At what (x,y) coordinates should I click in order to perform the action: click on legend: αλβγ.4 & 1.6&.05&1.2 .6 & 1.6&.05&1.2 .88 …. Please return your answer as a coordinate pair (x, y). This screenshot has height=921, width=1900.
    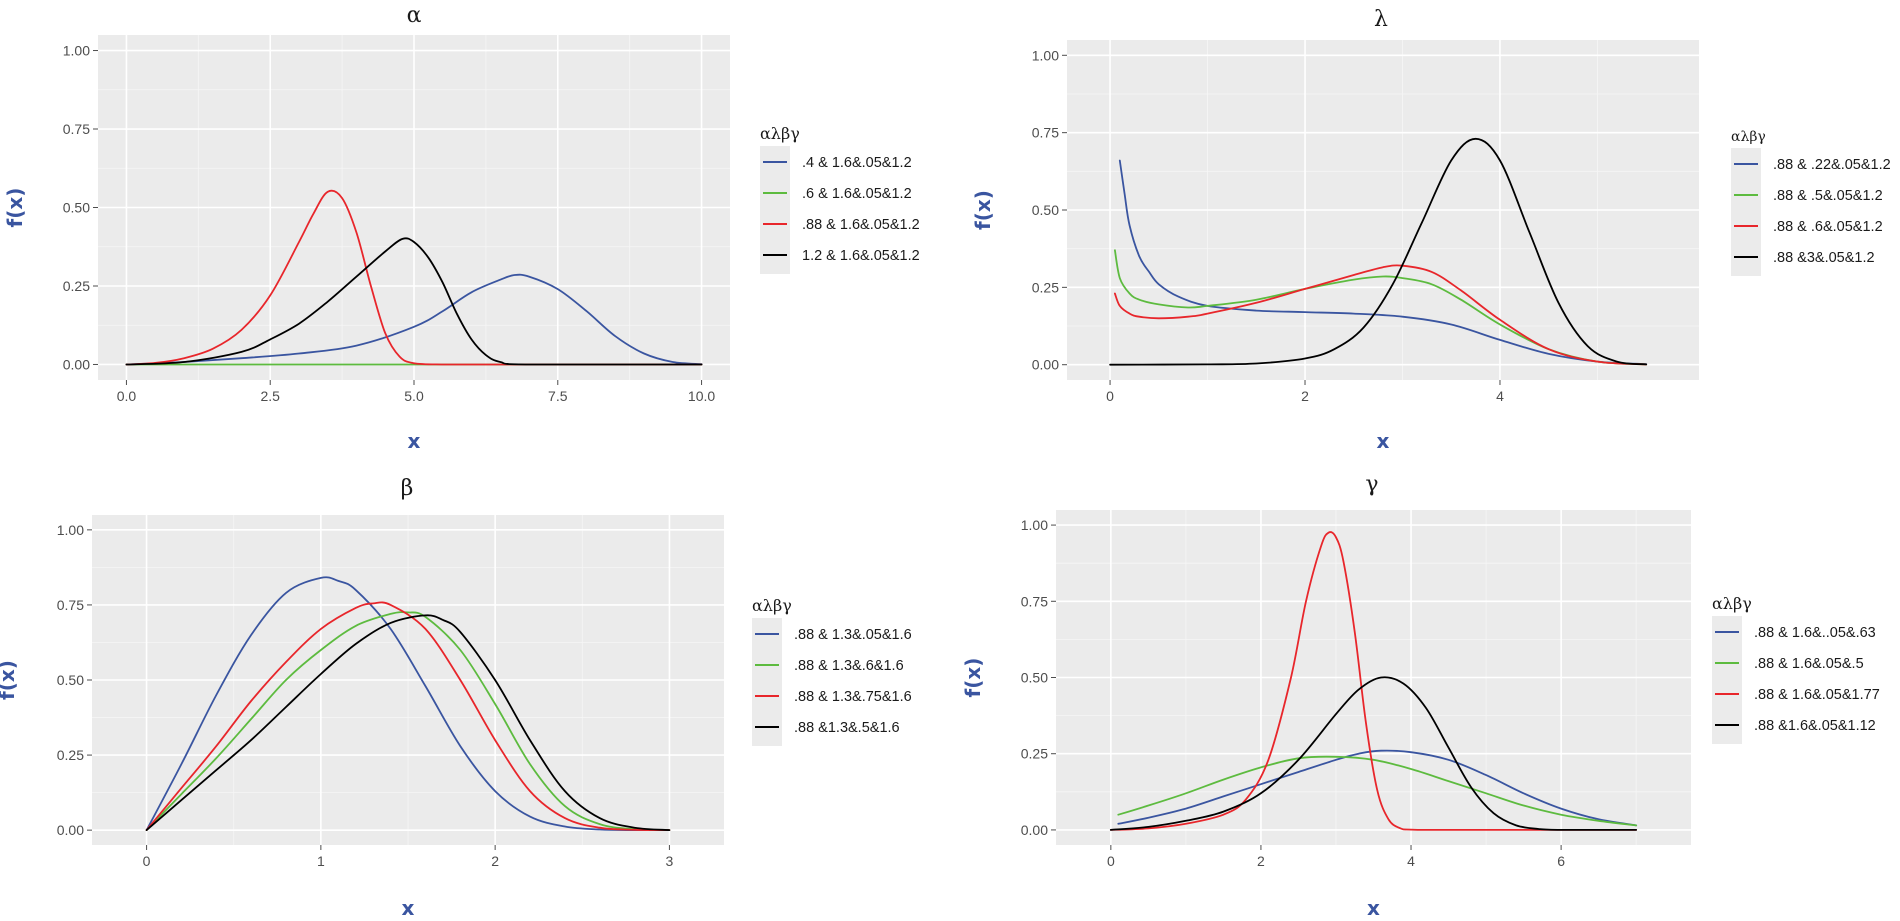
    Looking at the image, I should click on (840, 199).